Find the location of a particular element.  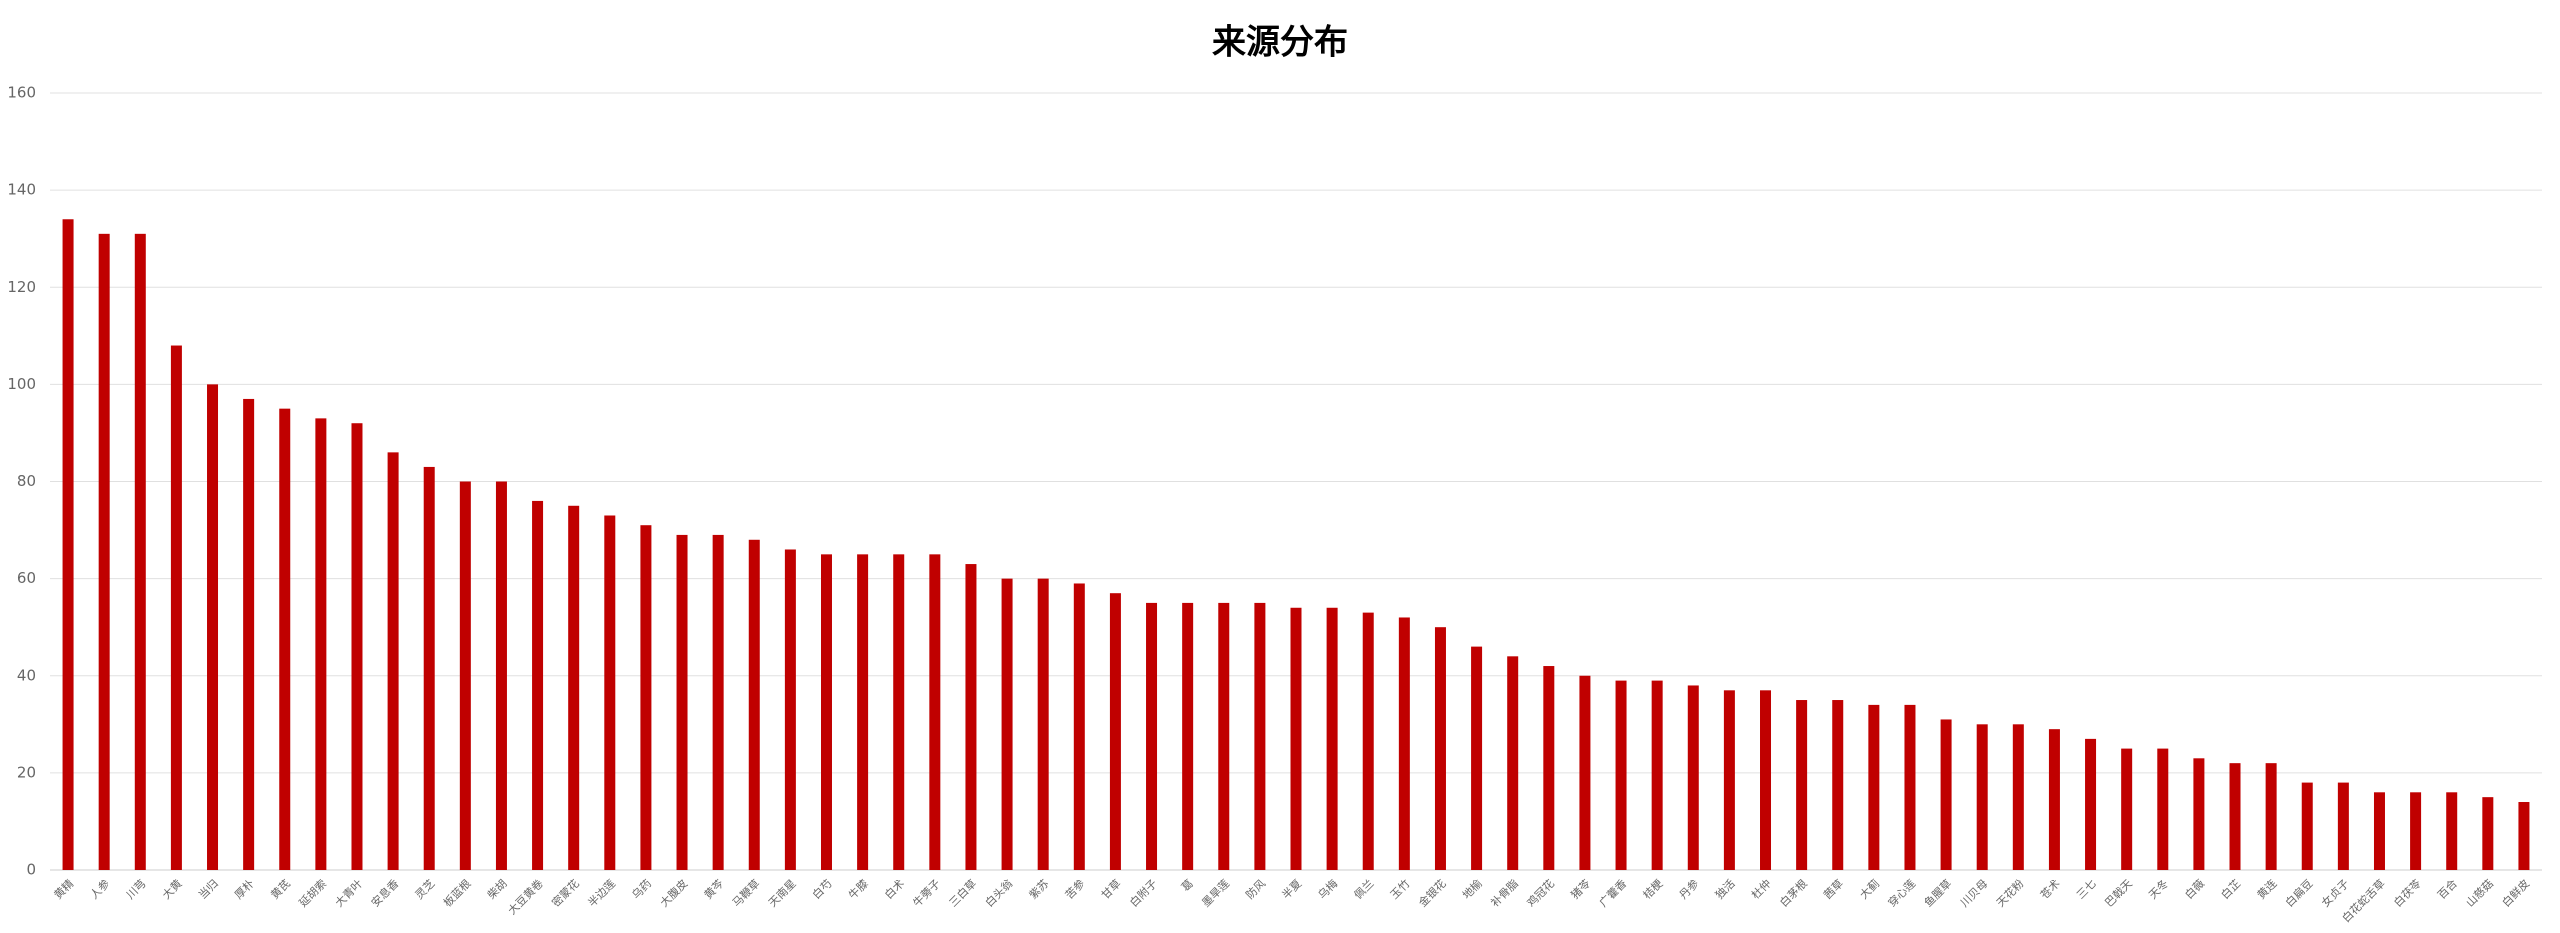

x-tick-label: 乌药 is located at coordinates (641, 888).